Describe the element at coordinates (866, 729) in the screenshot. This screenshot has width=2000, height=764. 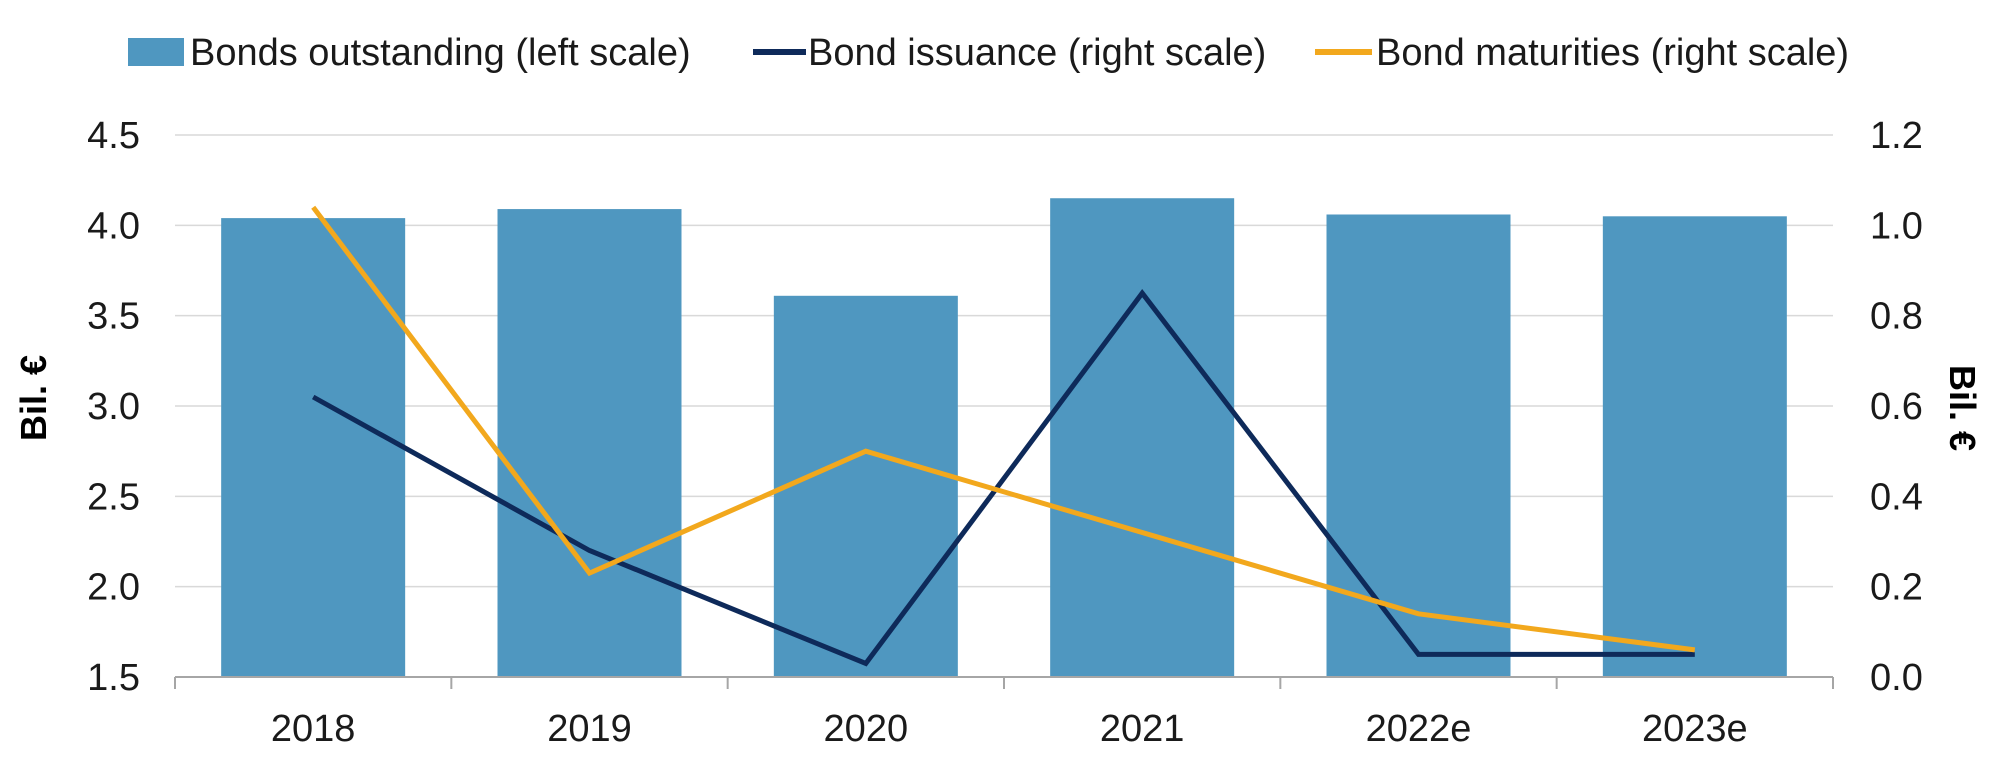
I see `x-tick-label: 2020` at that location.